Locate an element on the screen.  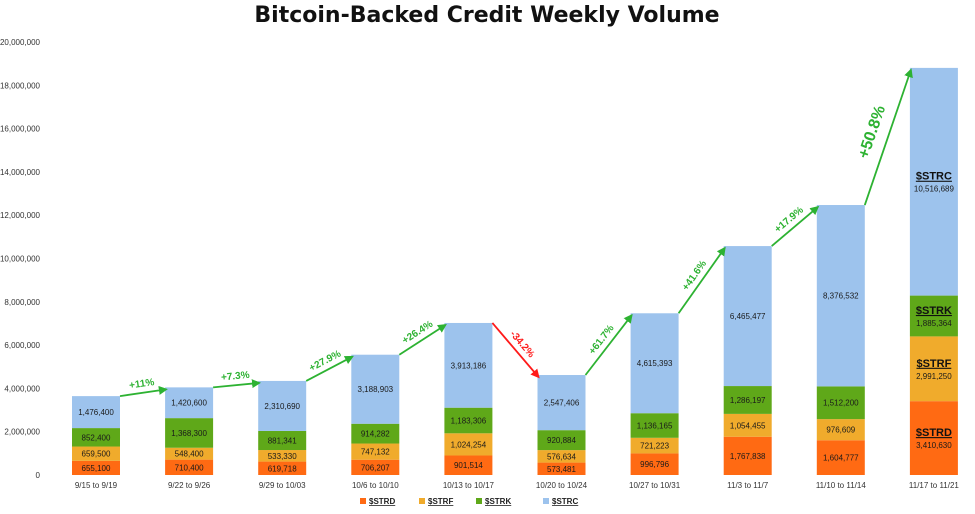
bar-value-label: 619,718 is located at coordinates (282, 468).